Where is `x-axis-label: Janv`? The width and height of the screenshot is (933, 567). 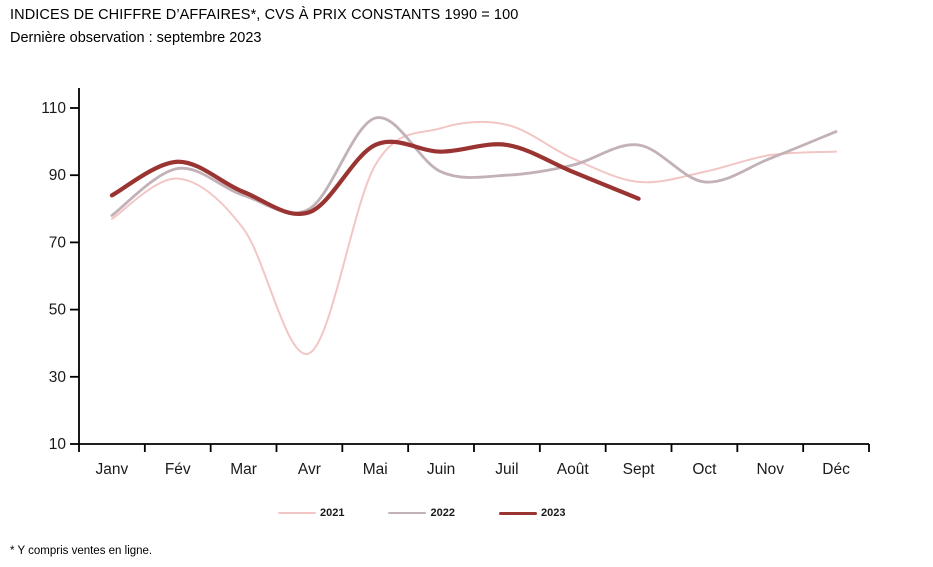 x-axis-label: Janv is located at coordinates (112, 469).